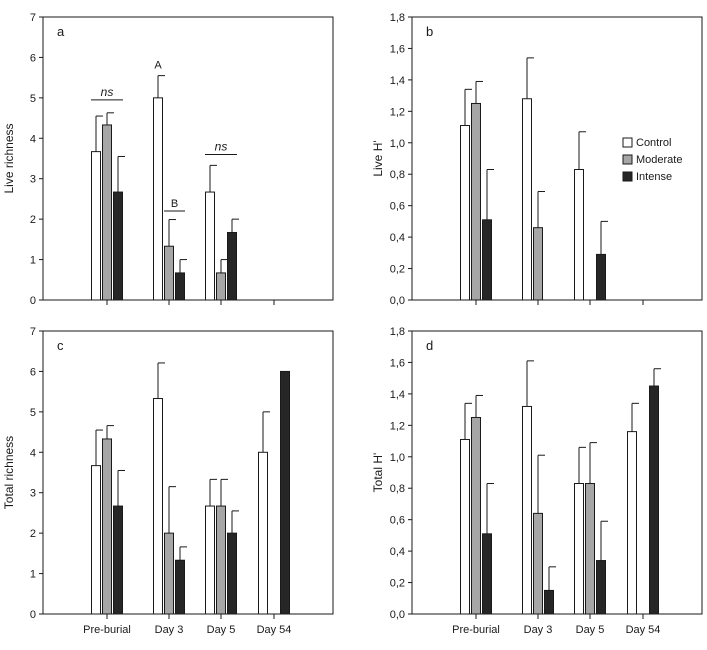 This screenshot has height=650, width=707. I want to click on panel-letter: b, so click(429, 31).